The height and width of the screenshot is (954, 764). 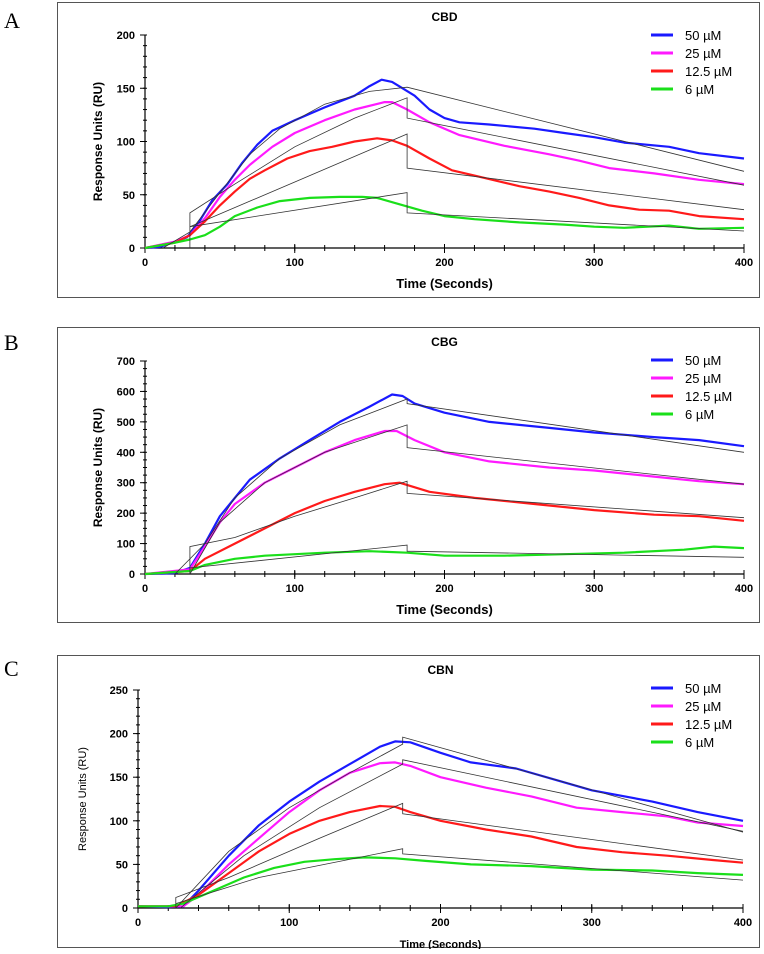 I want to click on y-tick-label: 300, so click(x=126, y=484).